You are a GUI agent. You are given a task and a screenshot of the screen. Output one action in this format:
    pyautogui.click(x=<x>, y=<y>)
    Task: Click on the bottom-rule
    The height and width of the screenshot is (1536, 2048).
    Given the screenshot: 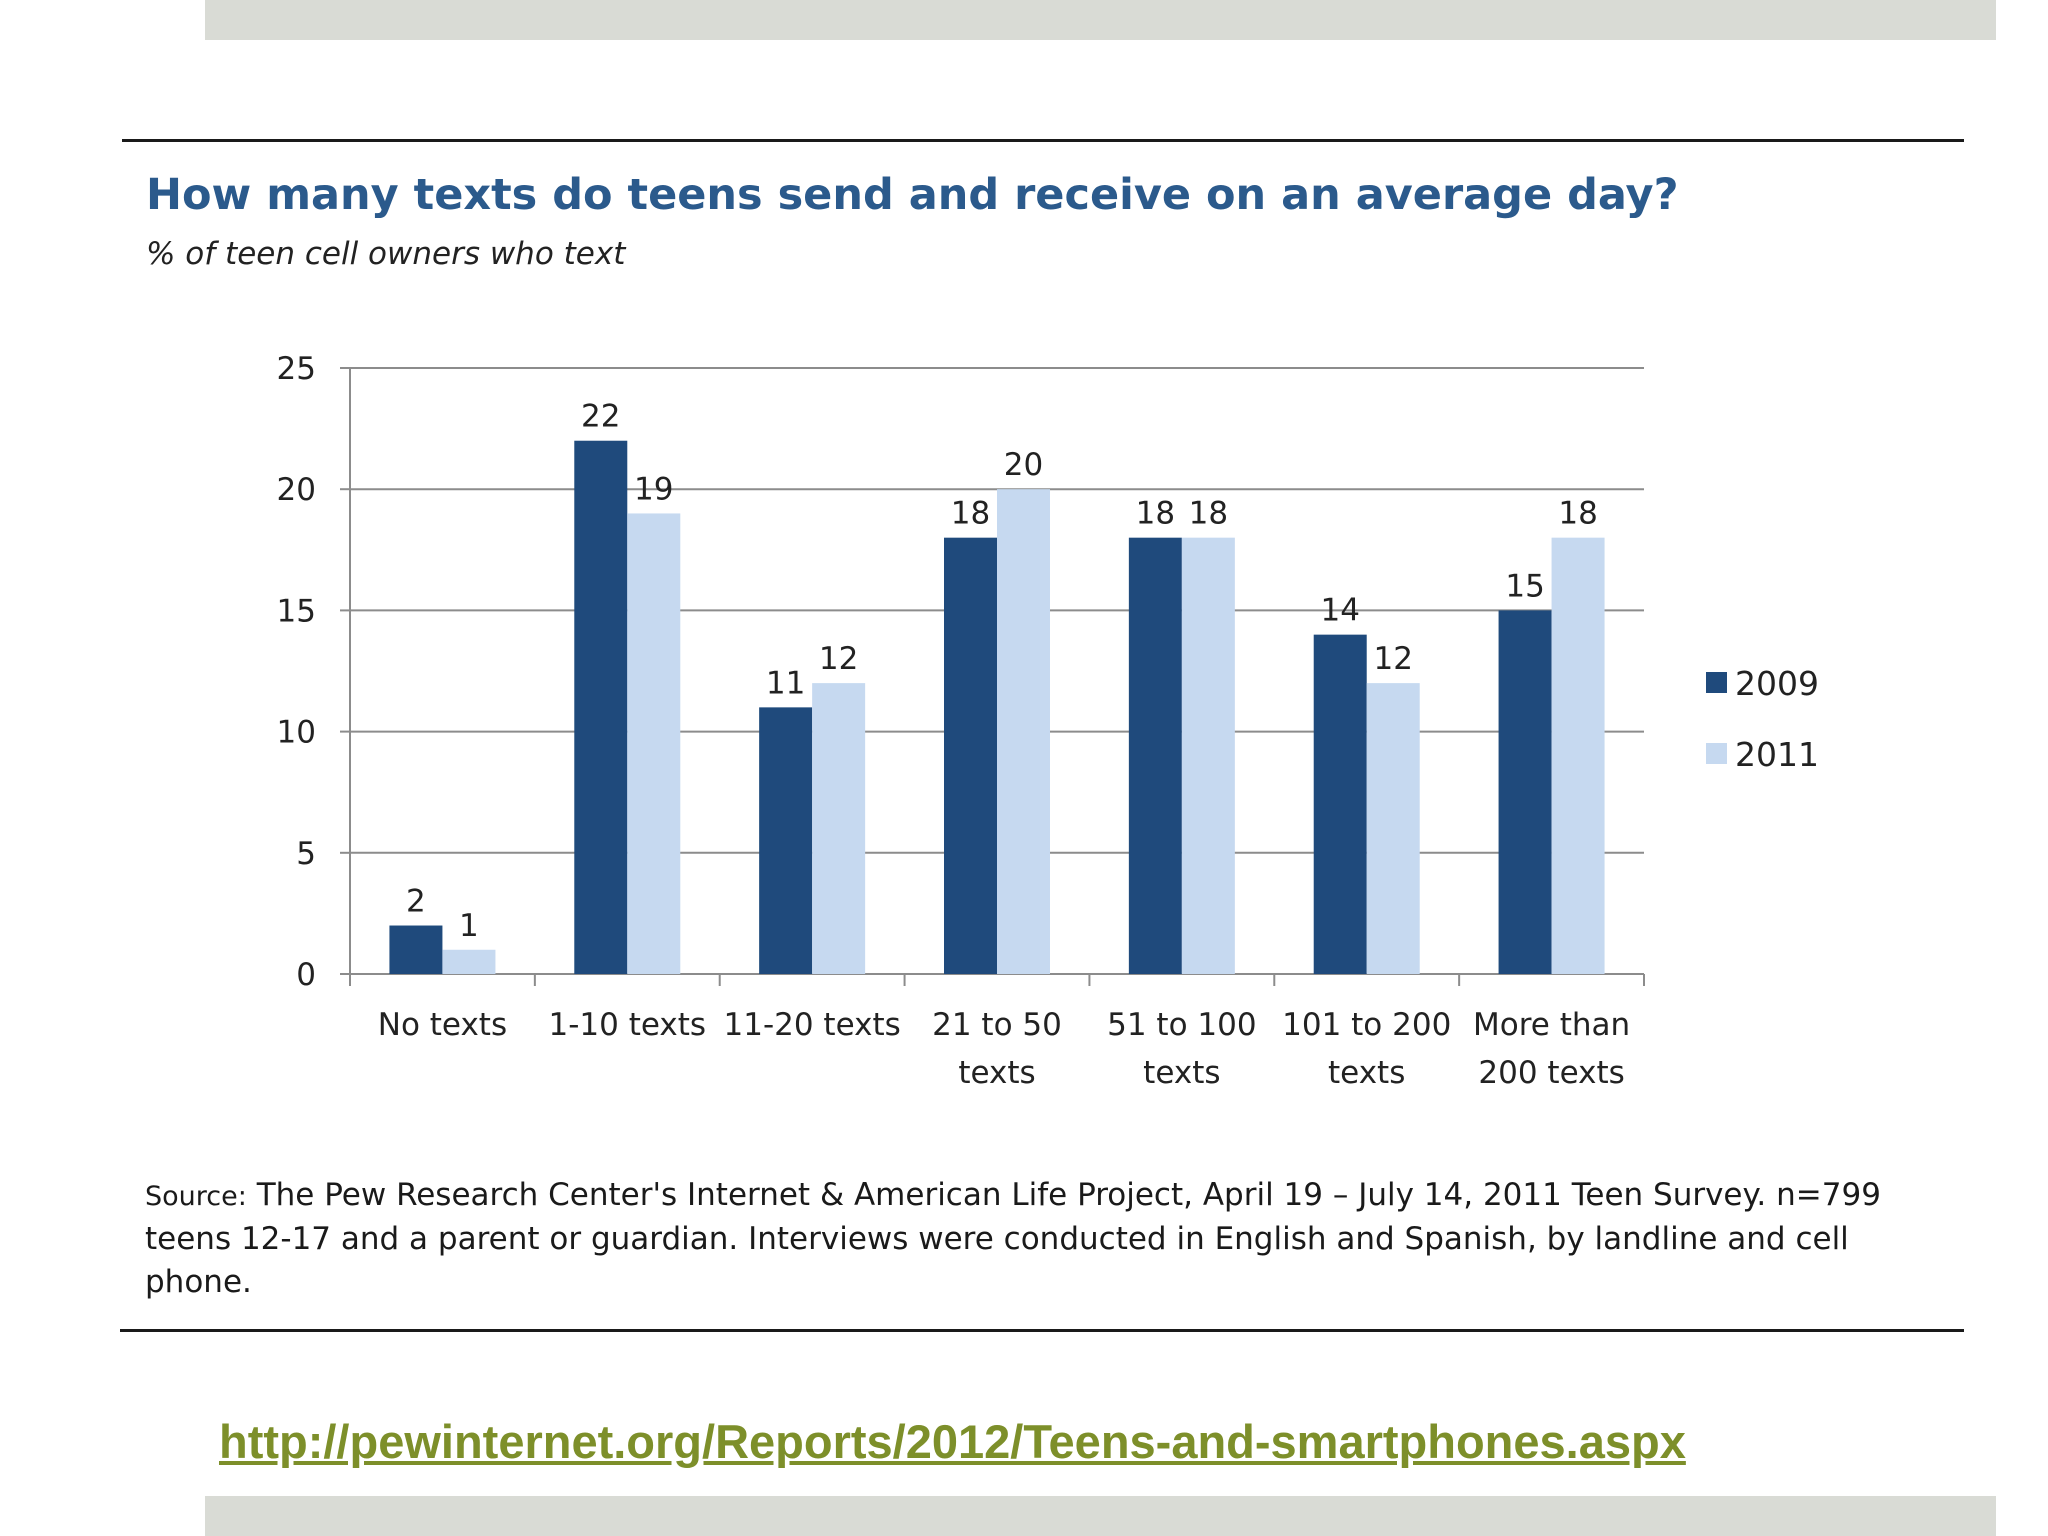 What is the action you would take?
    pyautogui.click(x=1042, y=1330)
    